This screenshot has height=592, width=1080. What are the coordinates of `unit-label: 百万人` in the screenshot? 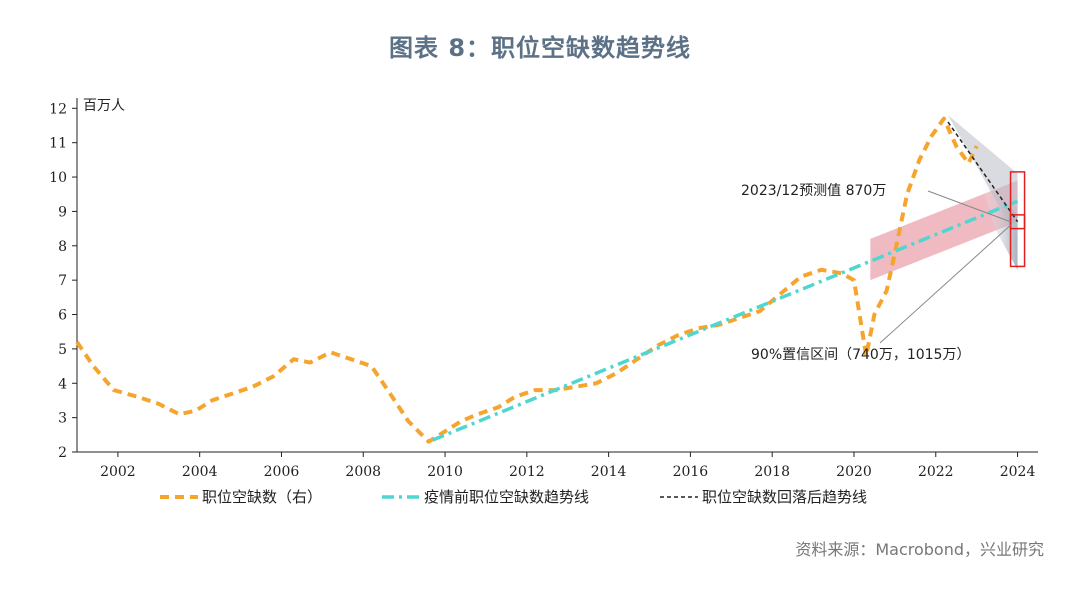 It's located at (104, 106).